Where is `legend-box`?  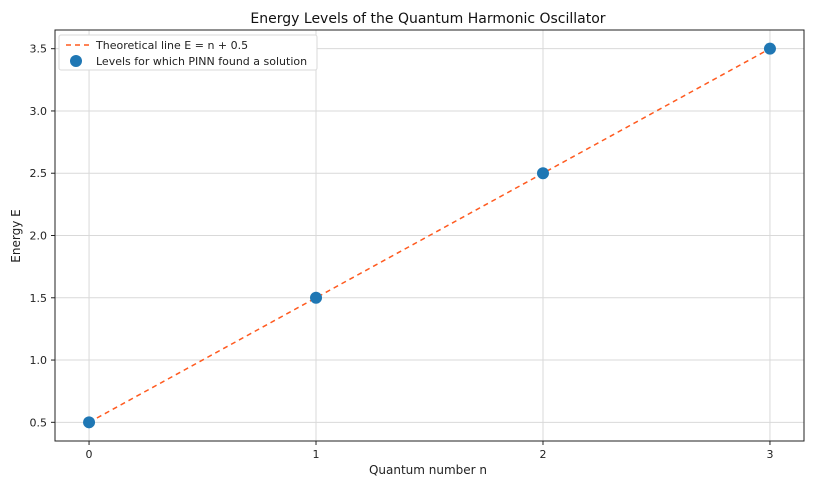 legend-box is located at coordinates (188, 52).